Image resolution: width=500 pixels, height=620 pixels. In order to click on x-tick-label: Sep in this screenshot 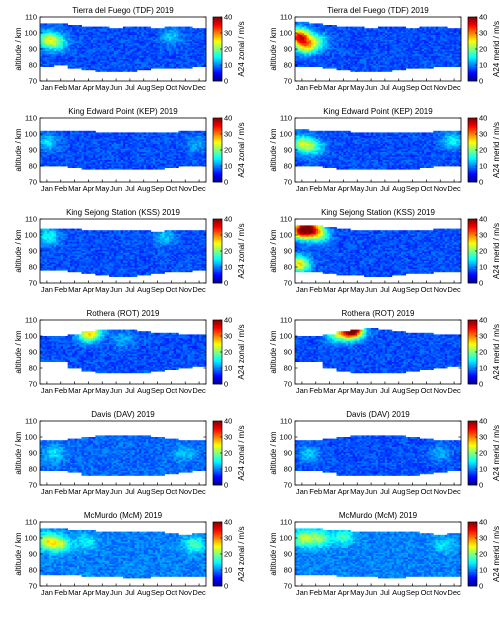, I will do `click(412, 87)`.